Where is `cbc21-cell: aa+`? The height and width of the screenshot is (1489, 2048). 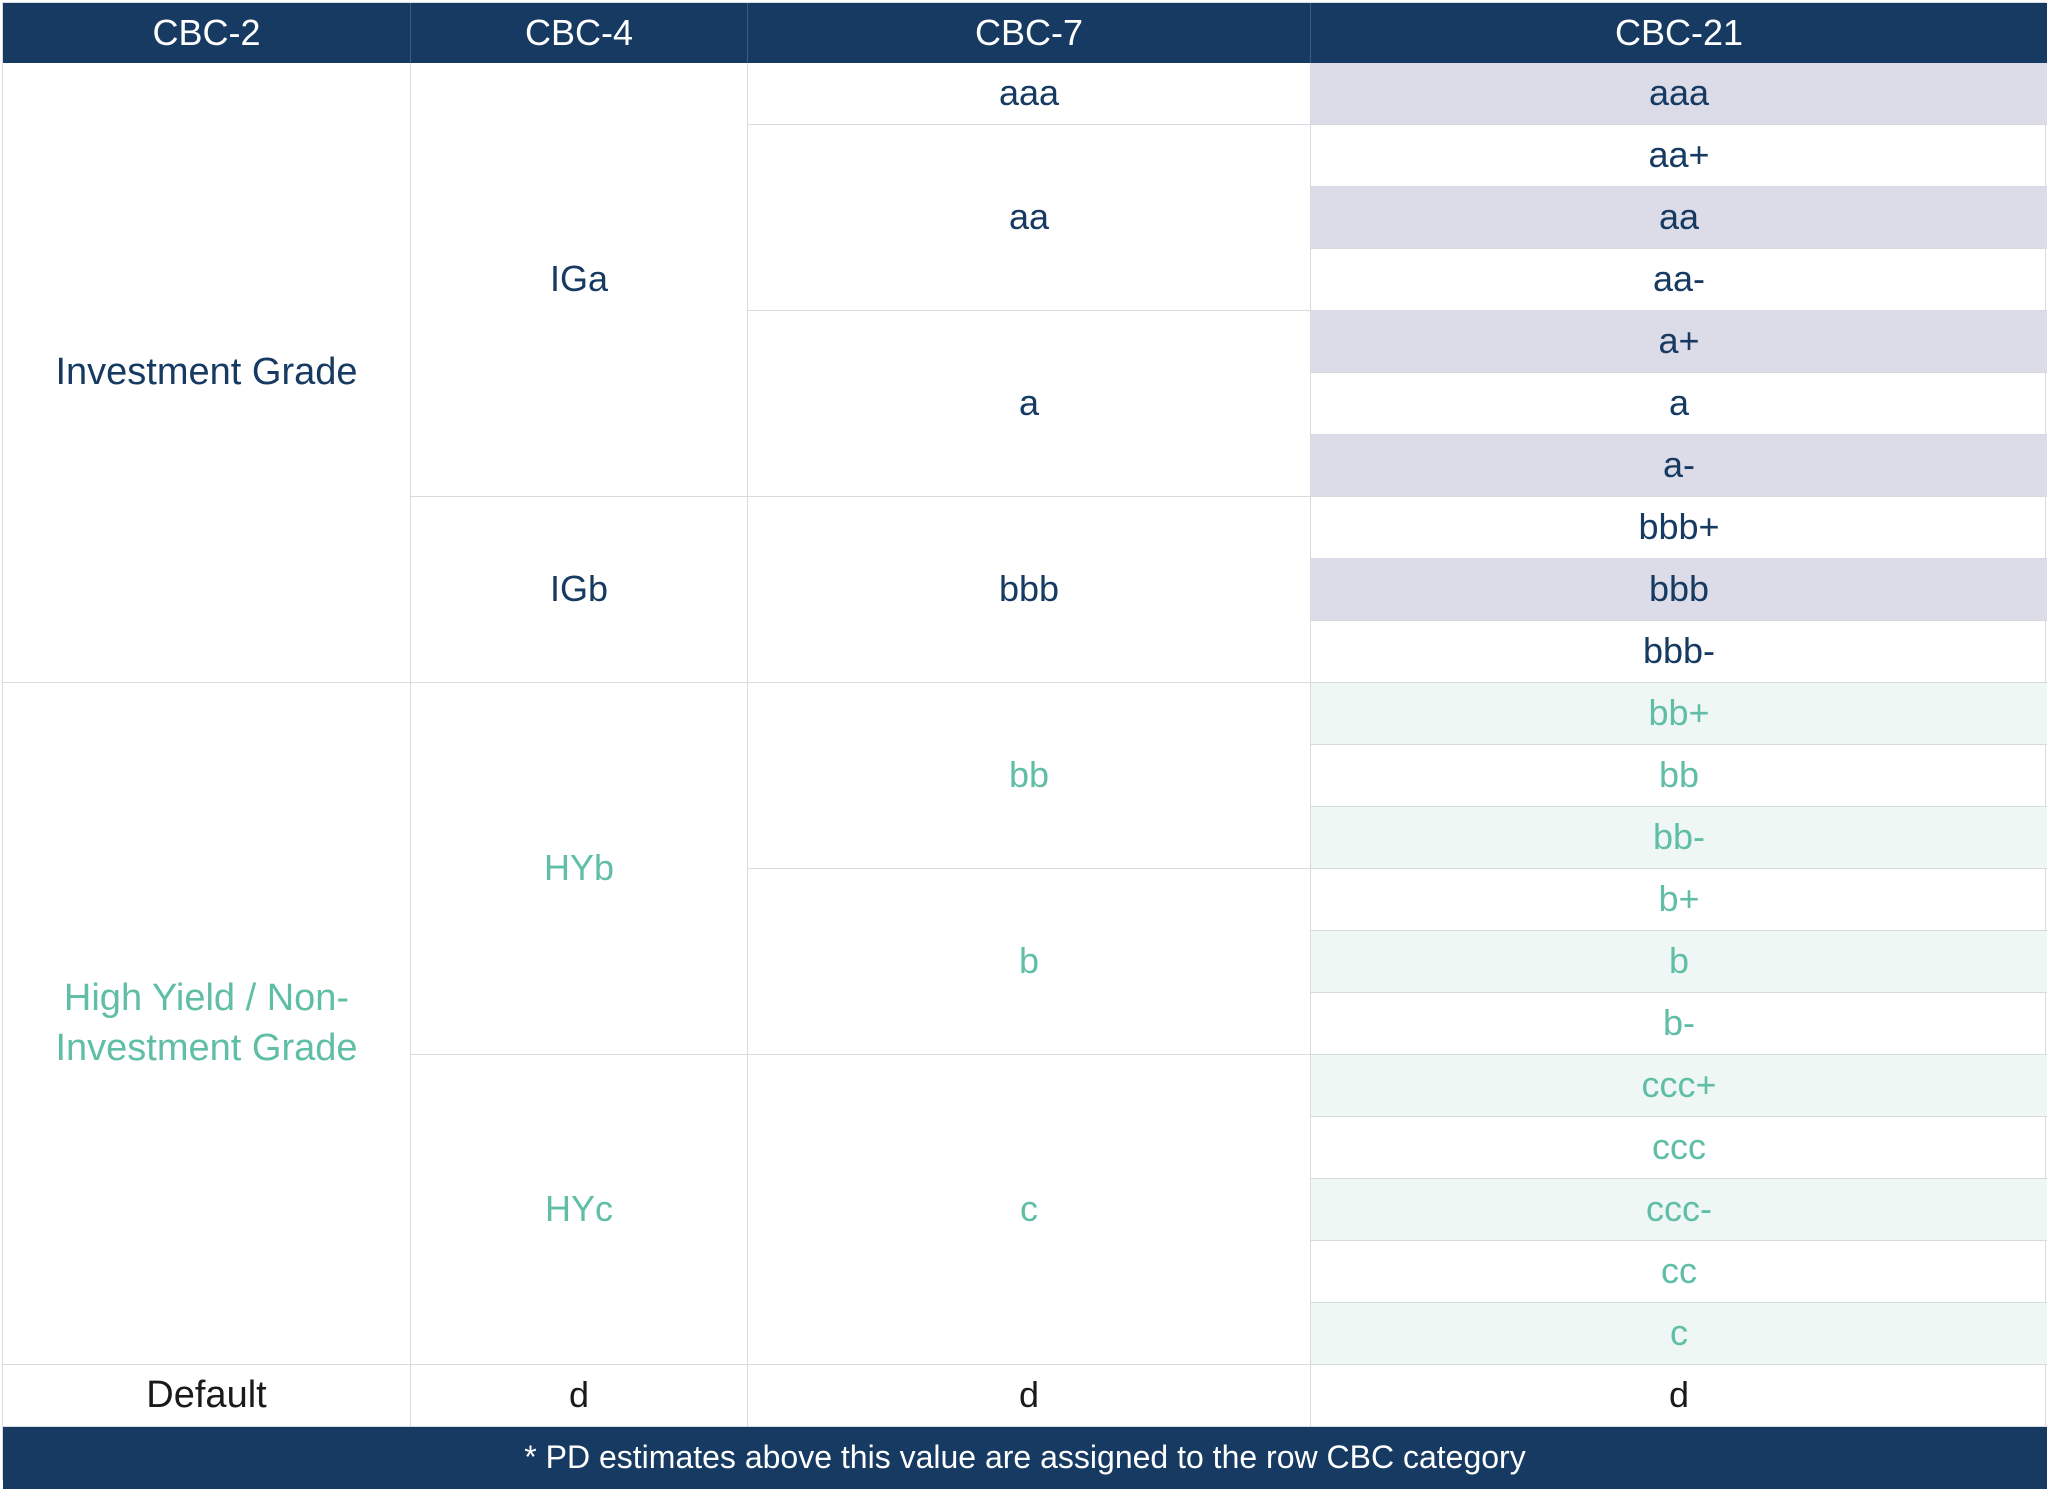 cbc21-cell: aa+ is located at coordinates (1679, 156).